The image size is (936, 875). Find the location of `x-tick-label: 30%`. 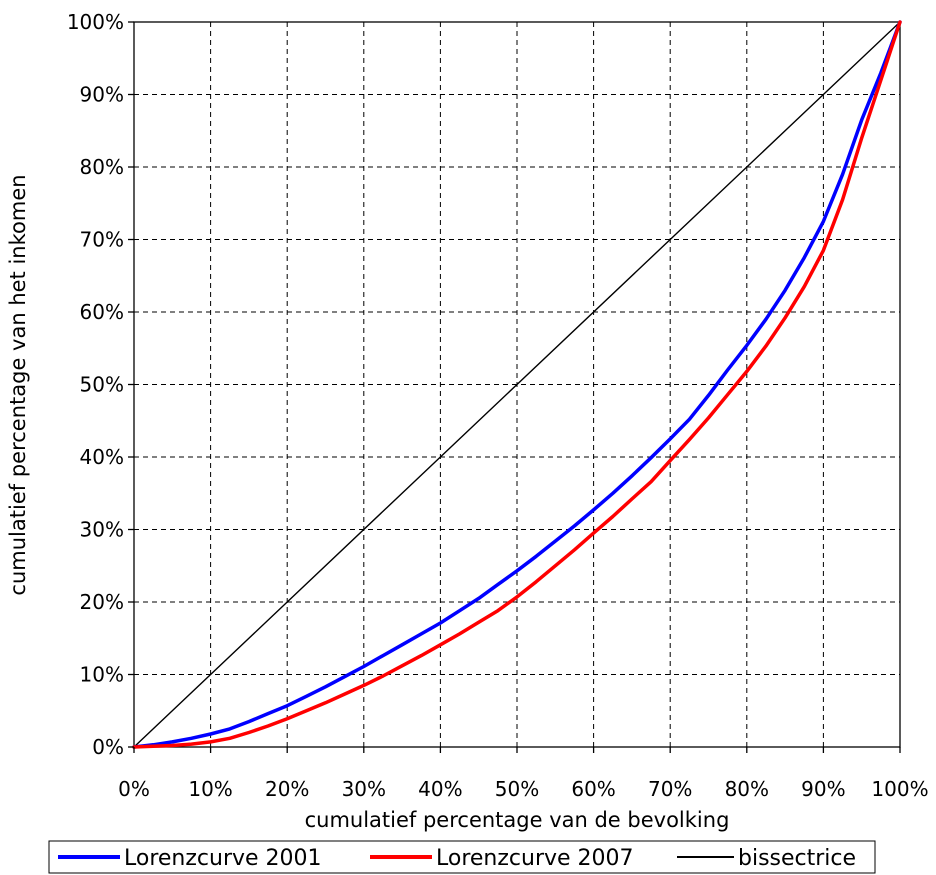

x-tick-label: 30% is located at coordinates (364, 789).